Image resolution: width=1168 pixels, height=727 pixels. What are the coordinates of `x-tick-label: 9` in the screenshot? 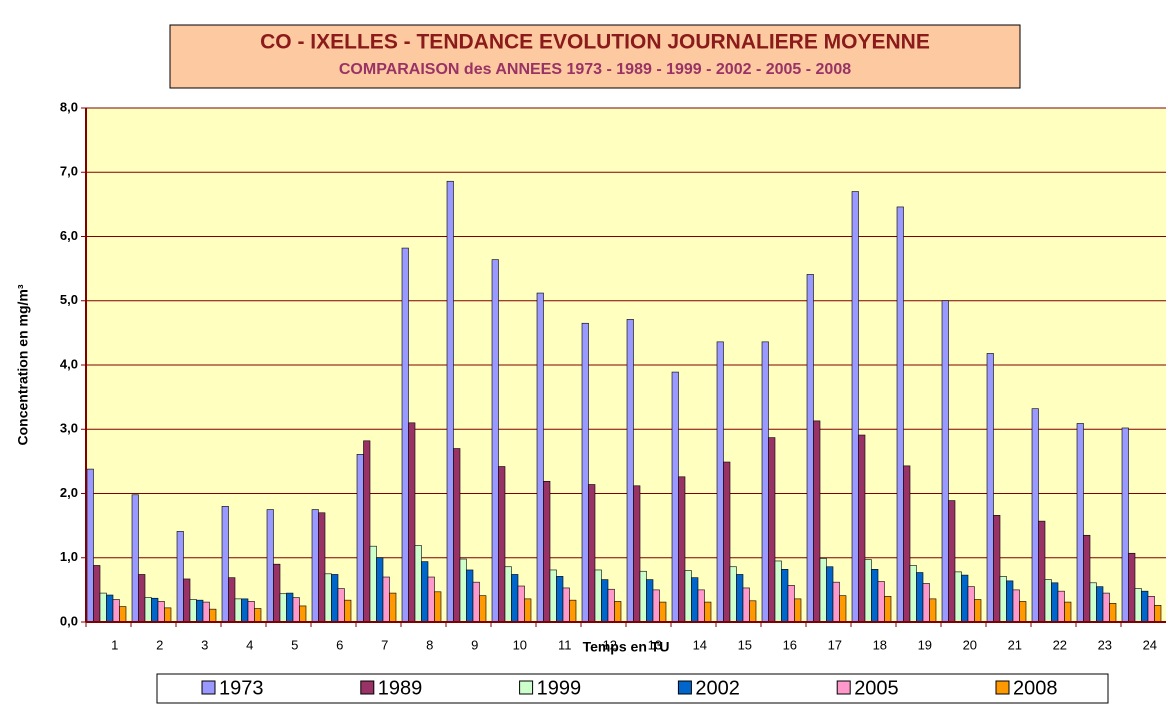 It's located at (474, 644).